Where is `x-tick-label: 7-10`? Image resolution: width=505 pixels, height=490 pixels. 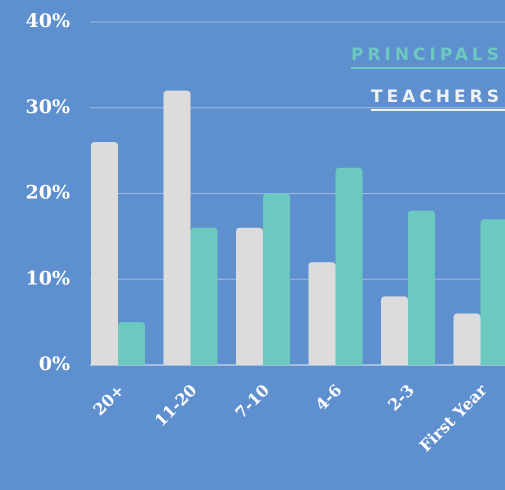
x-tick-label: 7-10 is located at coordinates (252, 402).